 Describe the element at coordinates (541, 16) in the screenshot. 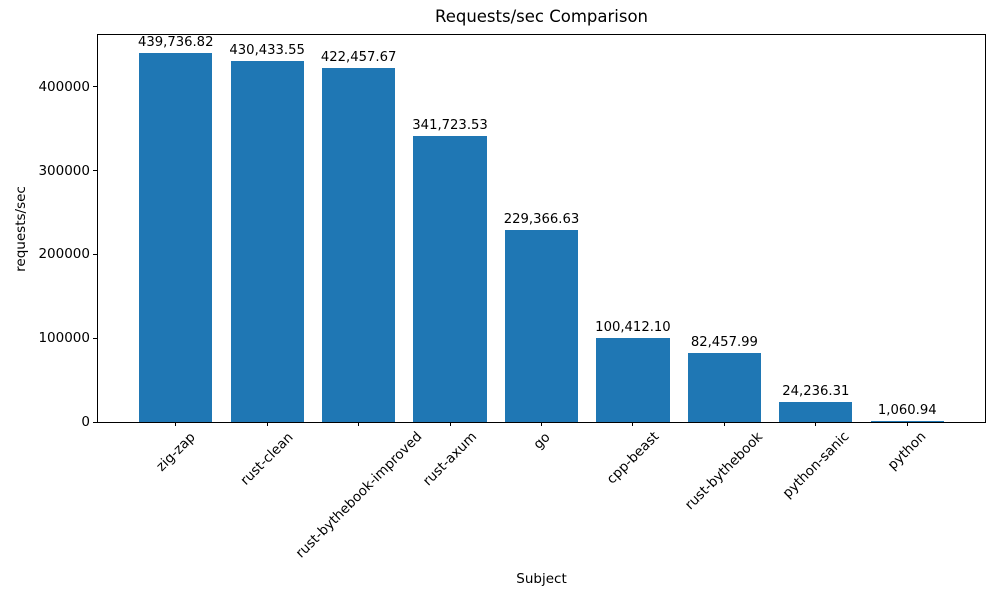

I see `chart-title: Requests/sec Comparison` at that location.